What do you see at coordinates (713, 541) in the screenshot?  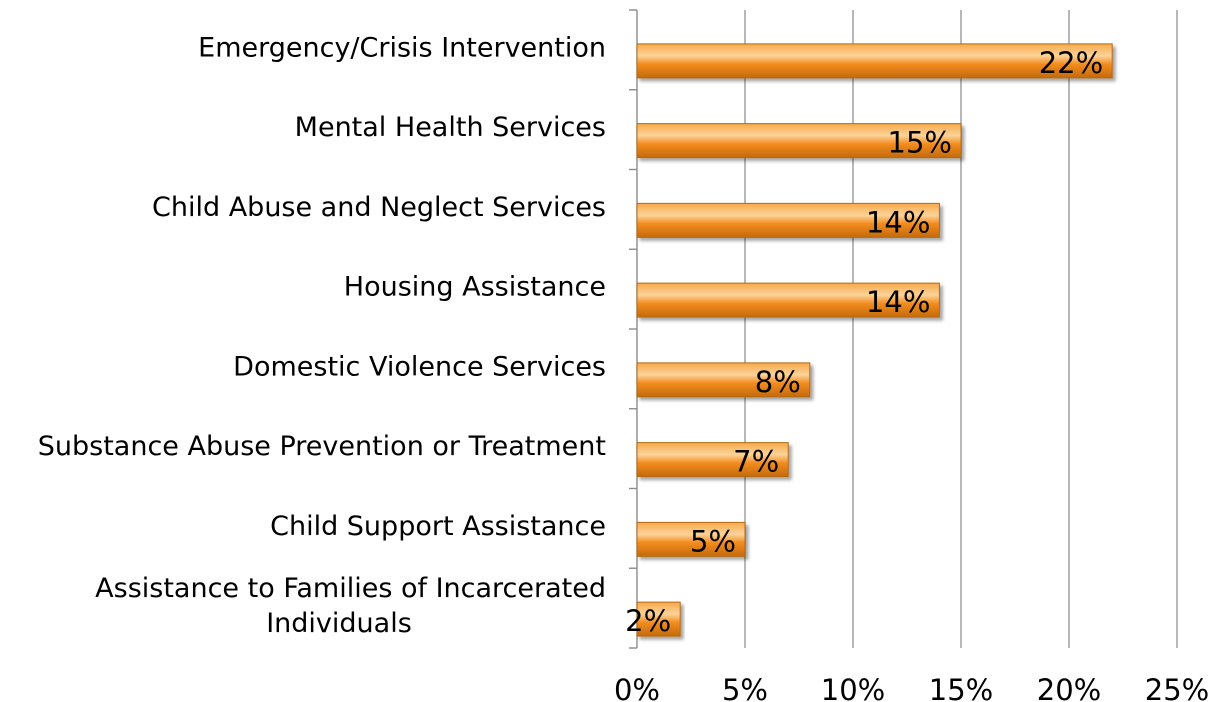 I see `data-label: 5%` at bounding box center [713, 541].